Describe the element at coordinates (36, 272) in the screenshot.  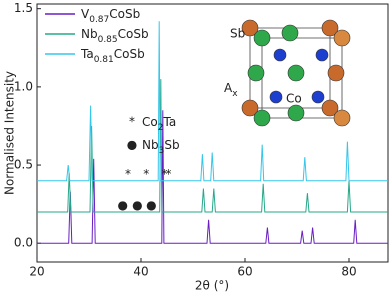
I see `x-tick-label: 20` at that location.